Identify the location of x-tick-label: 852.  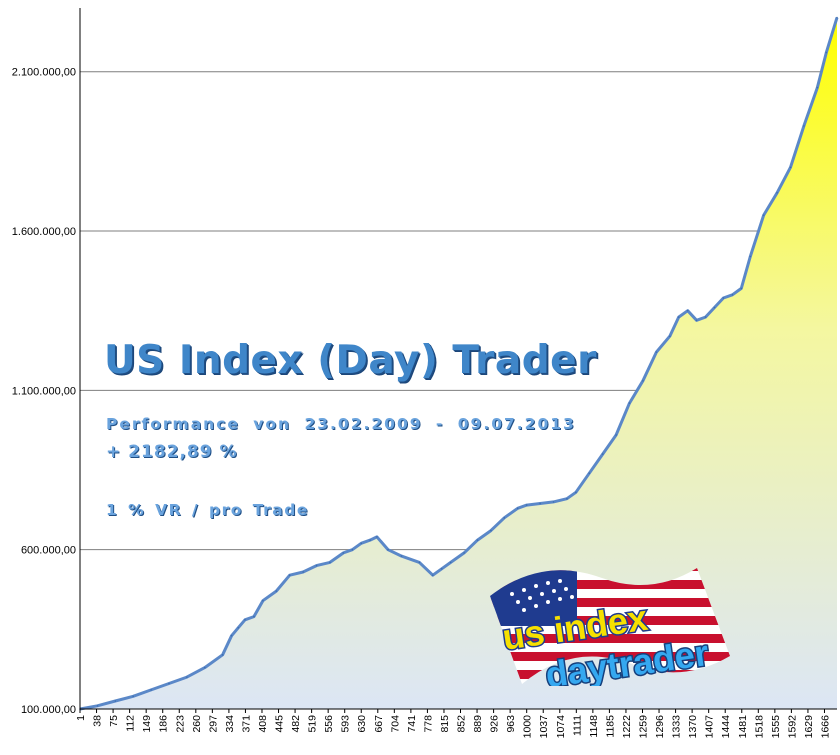
(462, 724).